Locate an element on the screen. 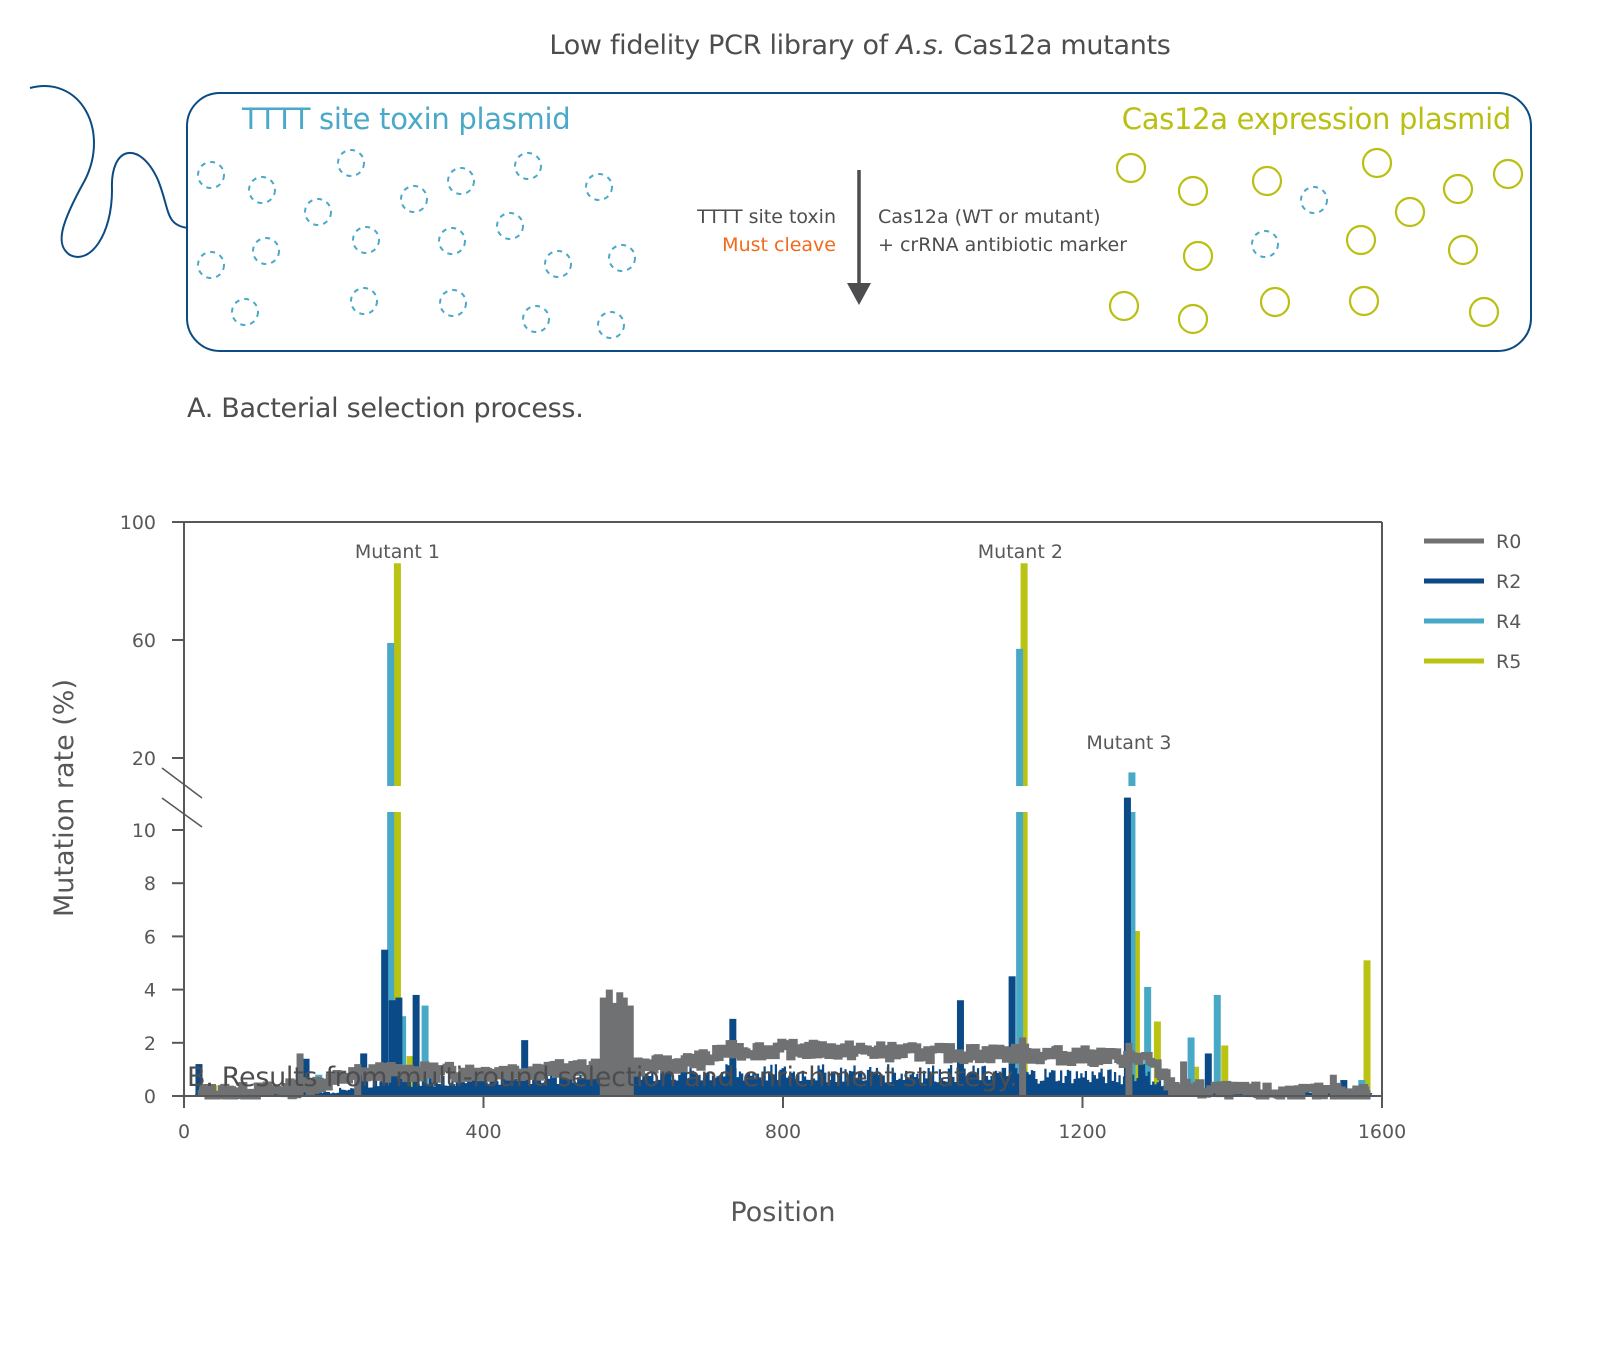 This screenshot has width=1601, height=1348. x-tick-label: 1600 is located at coordinates (1382, 1132).